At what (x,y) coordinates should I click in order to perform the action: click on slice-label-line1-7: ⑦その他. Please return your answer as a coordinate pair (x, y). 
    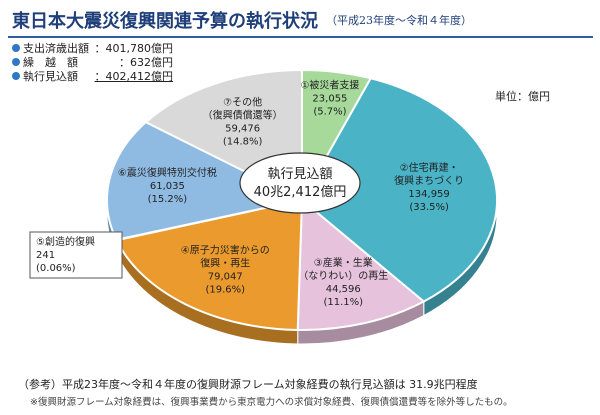
    Looking at the image, I should click on (242, 101).